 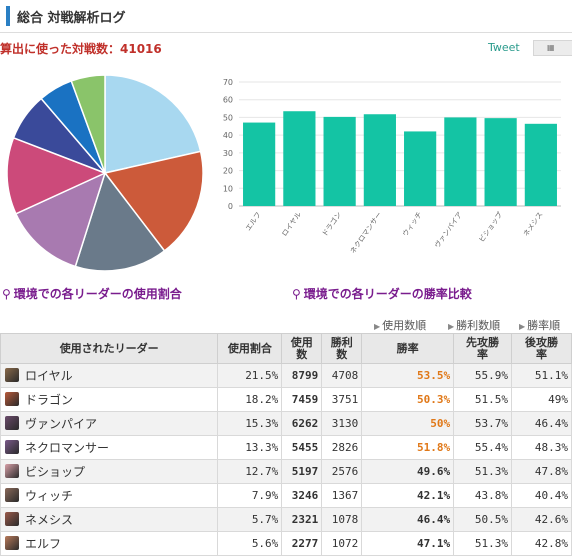 I want to click on winrate-cell: 53.5%, so click(x=408, y=375).